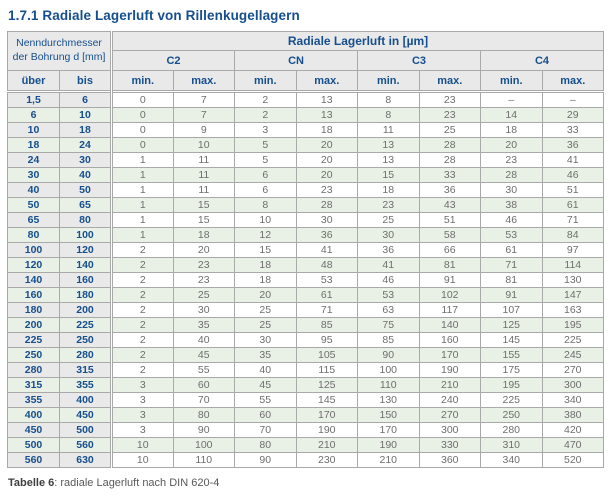 This screenshot has width=610, height=495. I want to click on table-row: 280 315 2 55 40 115 100 190 175 270, so click(306, 370).